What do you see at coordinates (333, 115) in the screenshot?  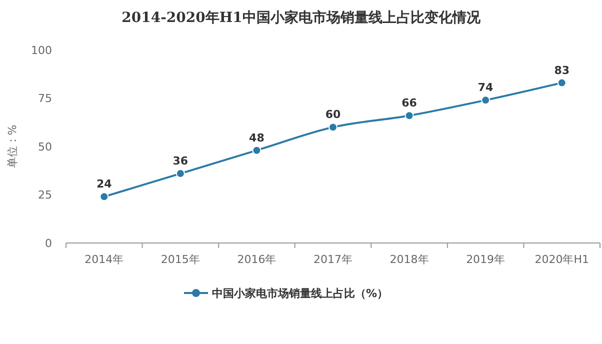 I see `data-label: 60` at bounding box center [333, 115].